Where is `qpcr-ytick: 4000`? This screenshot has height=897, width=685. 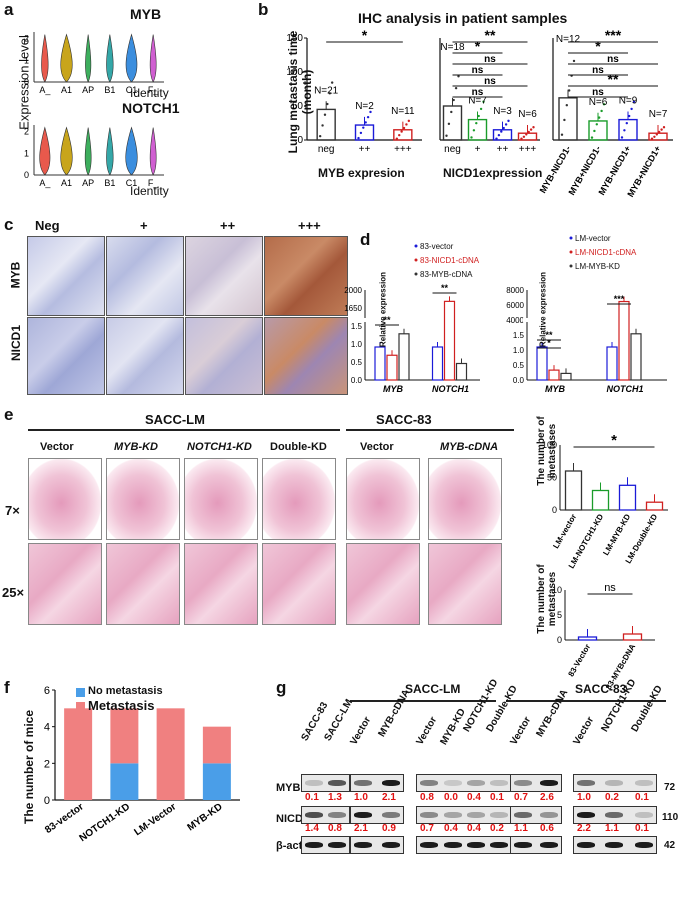 qpcr-ytick: 4000 is located at coordinates (515, 320).